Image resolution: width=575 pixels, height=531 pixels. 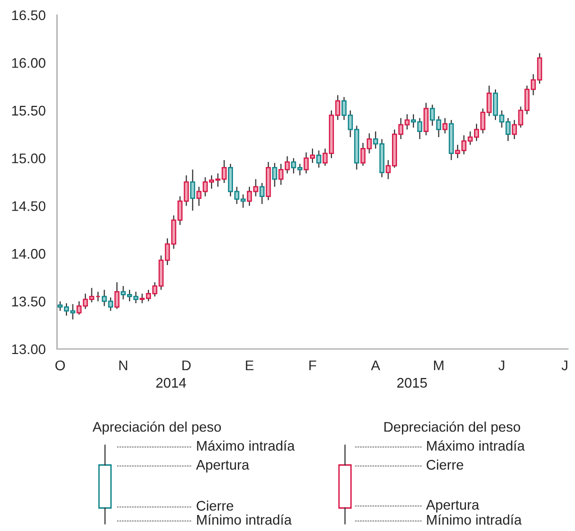 What do you see at coordinates (171, 383) in the screenshot?
I see `text: 2014` at bounding box center [171, 383].